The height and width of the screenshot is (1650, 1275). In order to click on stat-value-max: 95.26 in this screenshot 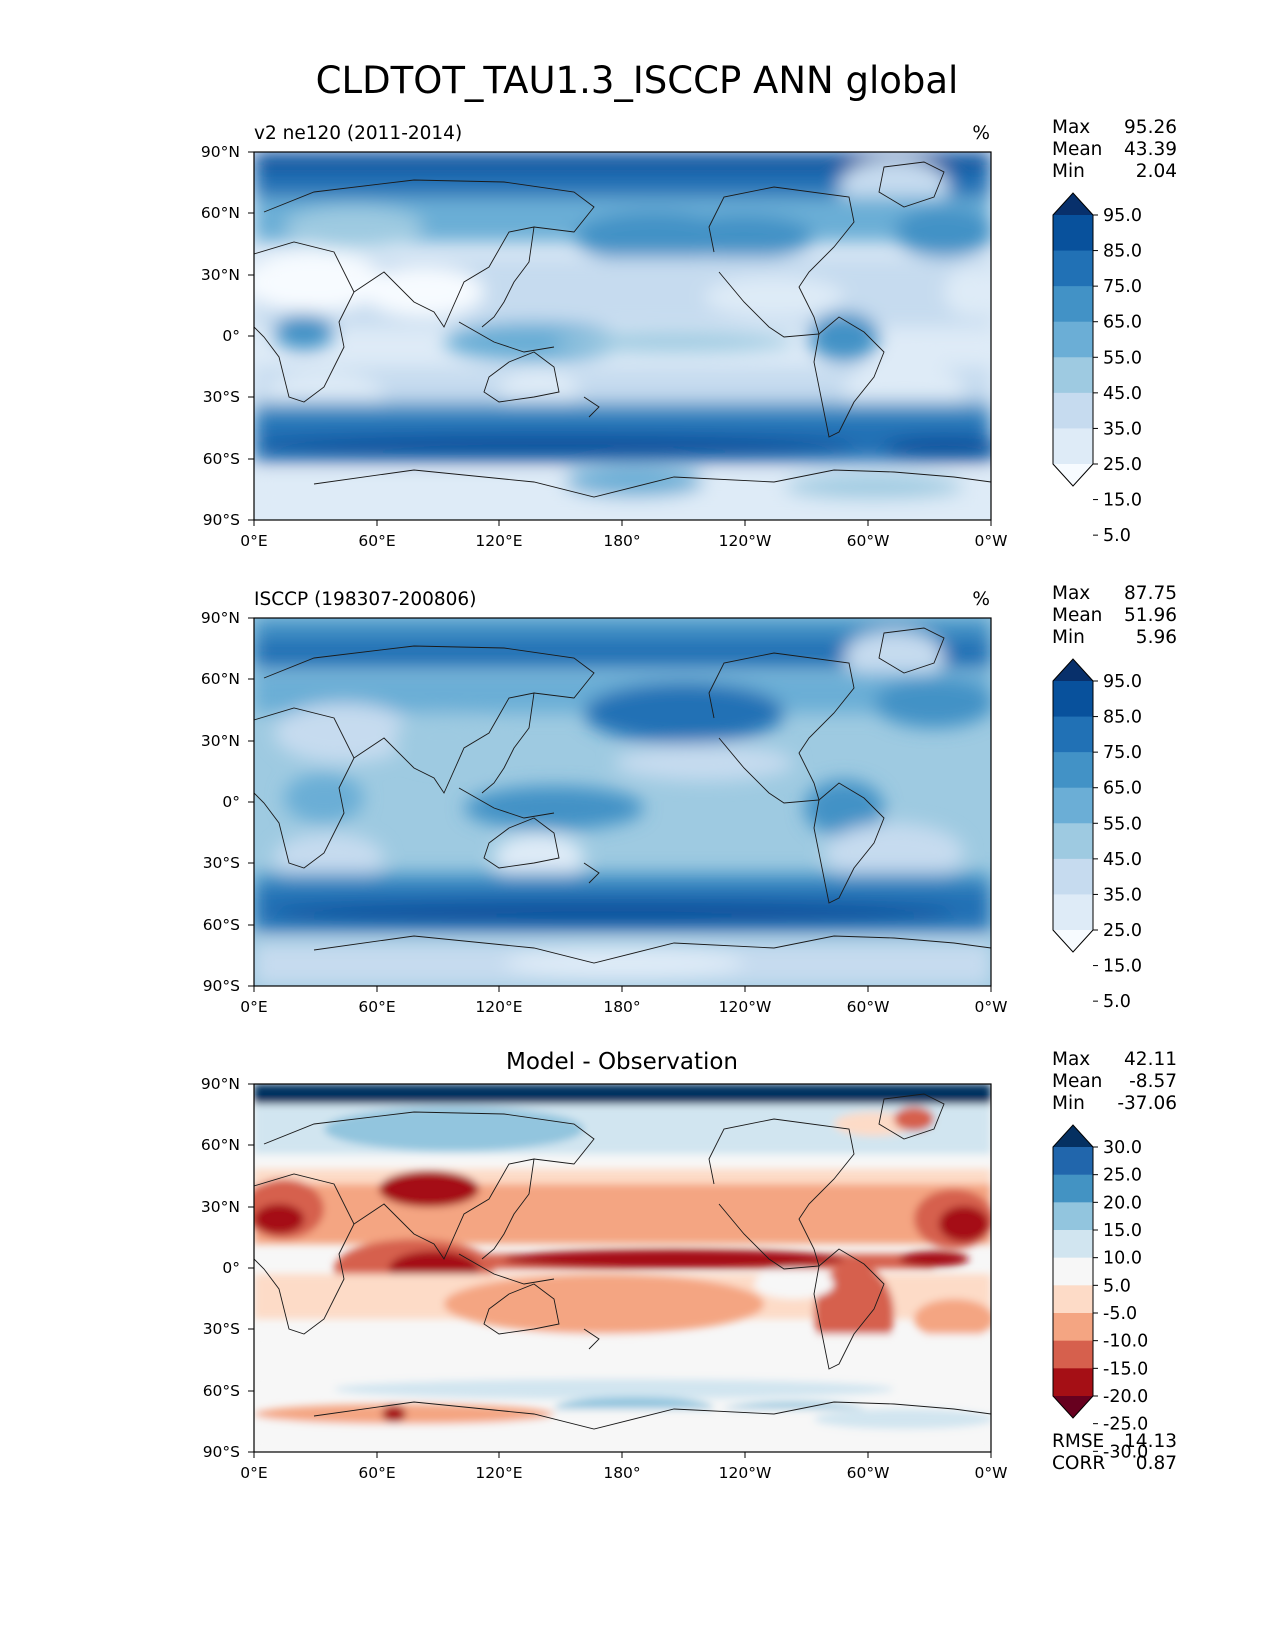, I will do `click(1150, 127)`.